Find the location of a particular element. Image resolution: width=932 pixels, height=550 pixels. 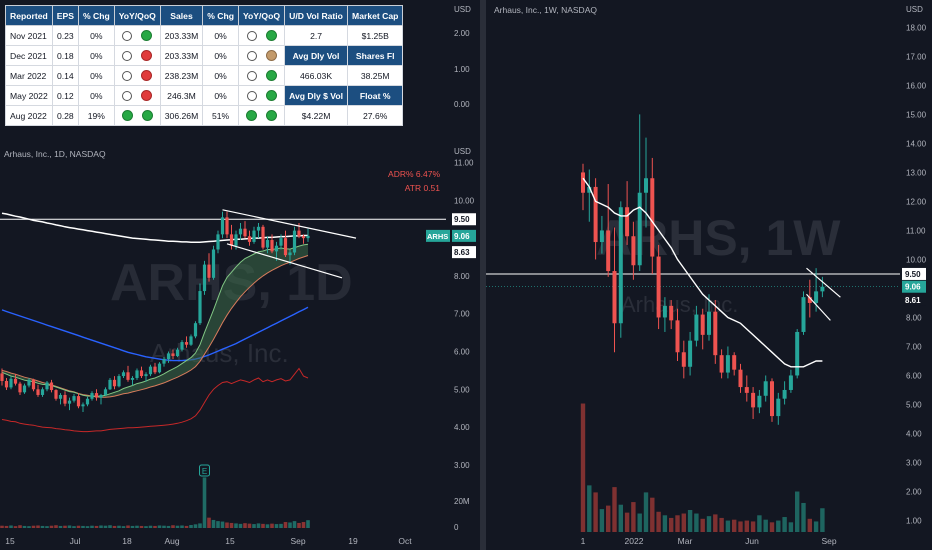

support-price-label-bg is located at coordinates (464, 252).